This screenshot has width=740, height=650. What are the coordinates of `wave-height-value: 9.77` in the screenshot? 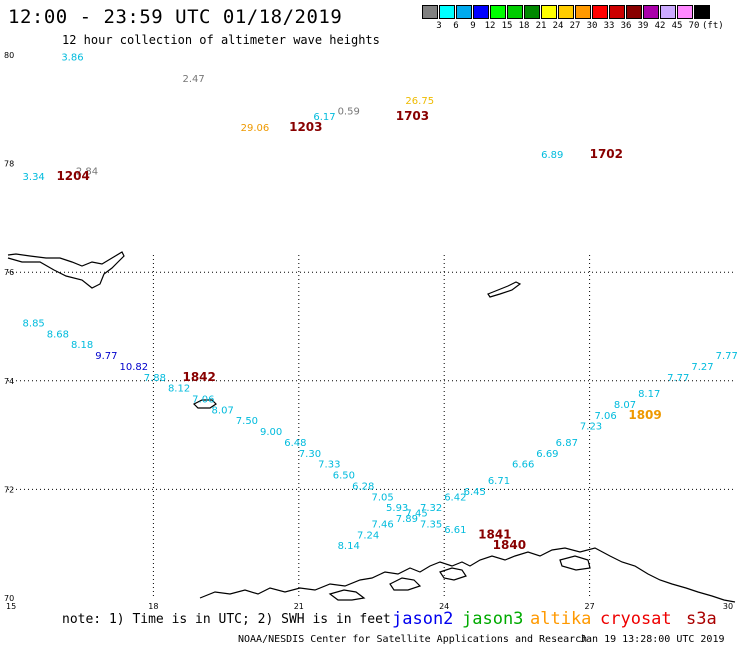 It's located at (106, 356).